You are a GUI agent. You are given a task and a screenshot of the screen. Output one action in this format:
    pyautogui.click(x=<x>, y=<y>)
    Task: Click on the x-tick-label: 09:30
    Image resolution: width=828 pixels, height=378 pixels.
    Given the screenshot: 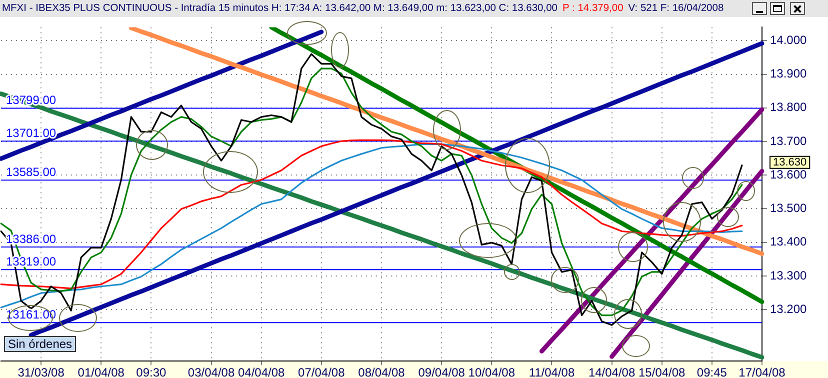 What is the action you would take?
    pyautogui.click(x=151, y=372)
    